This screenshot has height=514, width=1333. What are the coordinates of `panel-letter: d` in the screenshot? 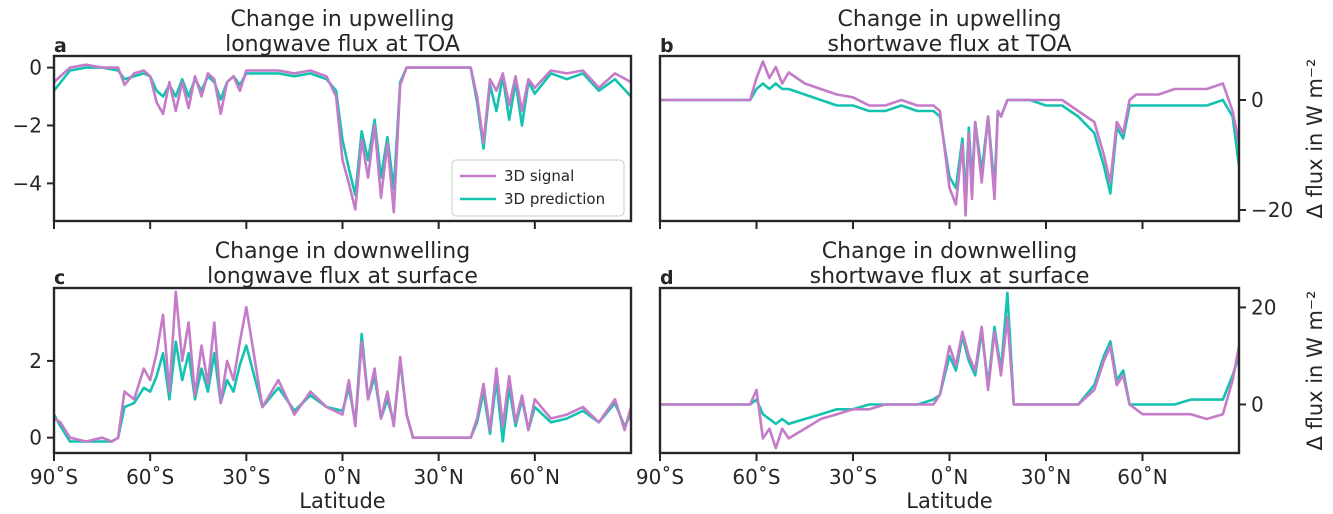 It's located at (667, 278).